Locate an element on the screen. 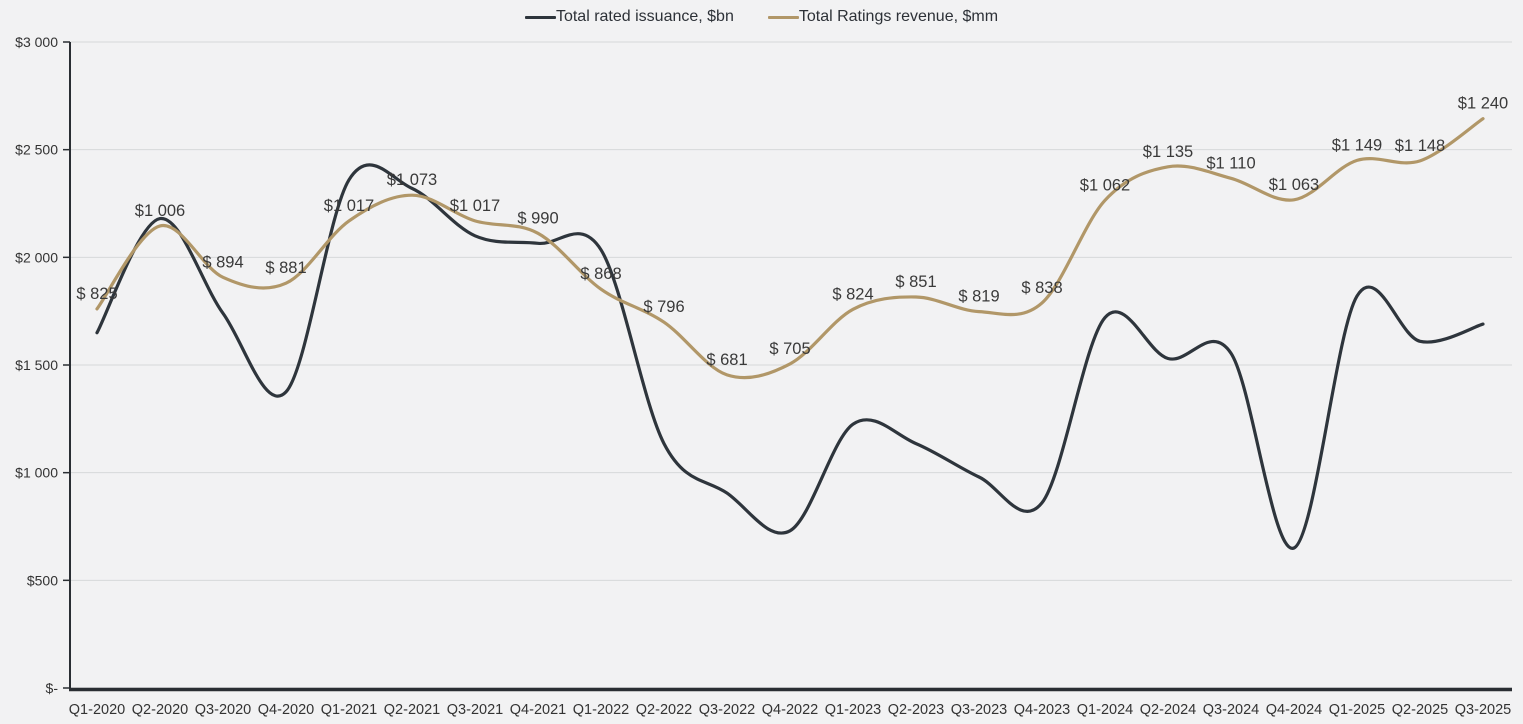 This screenshot has width=1523, height=724. revenue-data-label: $1 148 is located at coordinates (1420, 146).